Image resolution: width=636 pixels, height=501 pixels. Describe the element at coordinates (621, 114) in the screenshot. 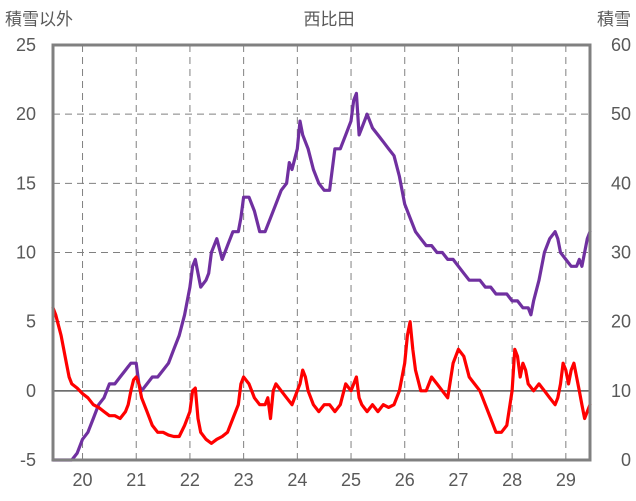

I see `right-tick-label: 50` at that location.